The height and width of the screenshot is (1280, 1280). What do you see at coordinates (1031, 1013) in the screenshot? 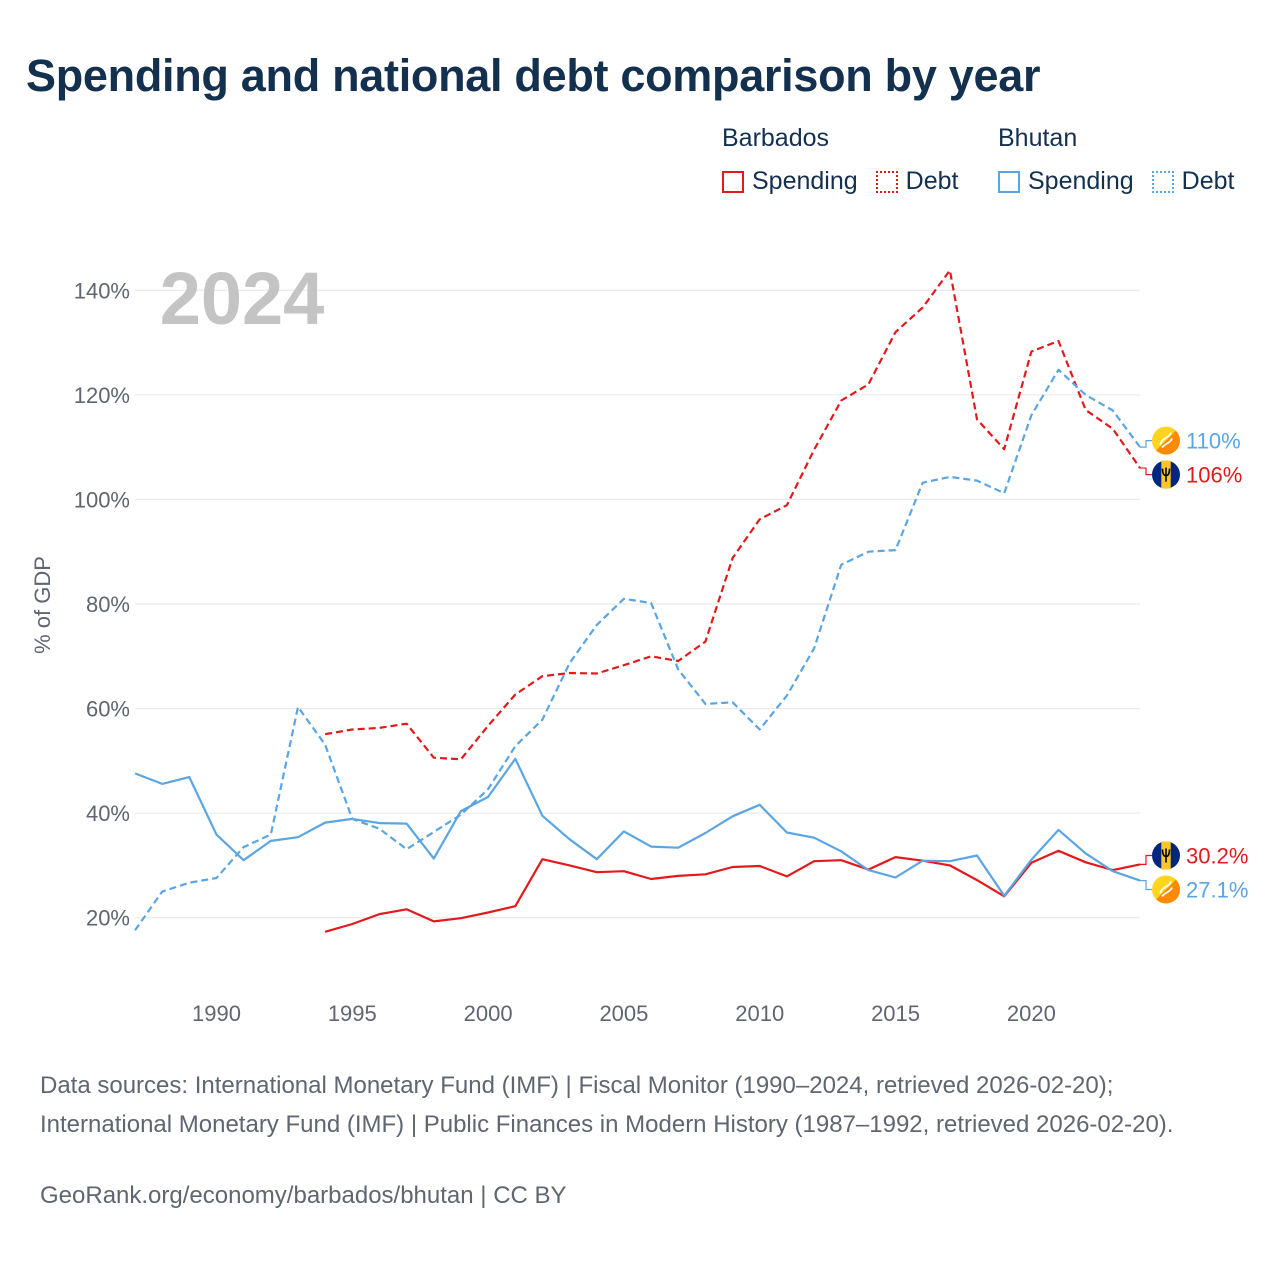
I see `x-tick-label: 2020` at bounding box center [1031, 1013].